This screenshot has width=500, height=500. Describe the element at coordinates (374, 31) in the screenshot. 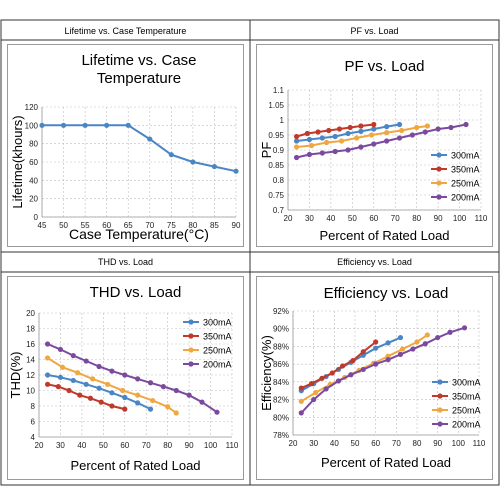

I see `panel-header-pf: PF vs. Load` at that location.